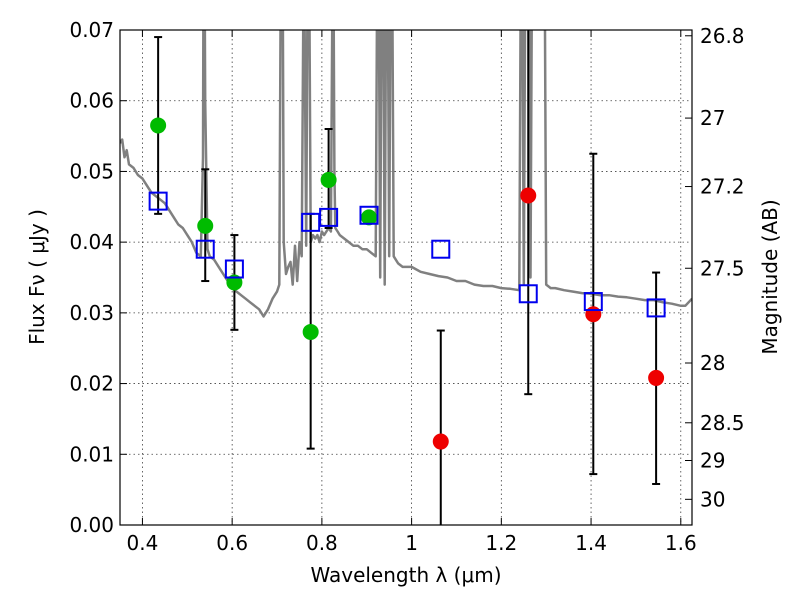 The width and height of the screenshot is (800, 600). Describe the element at coordinates (722, 187) in the screenshot. I see `y2-tick-label: 27.2` at that location.